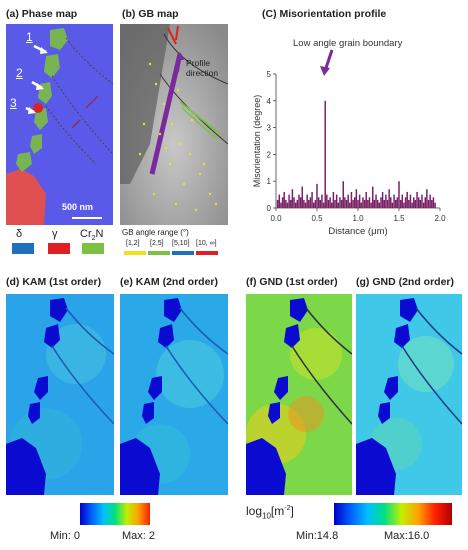 This screenshot has width=468, height=550. I want to click on y-tick-label: 5, so click(269, 74).